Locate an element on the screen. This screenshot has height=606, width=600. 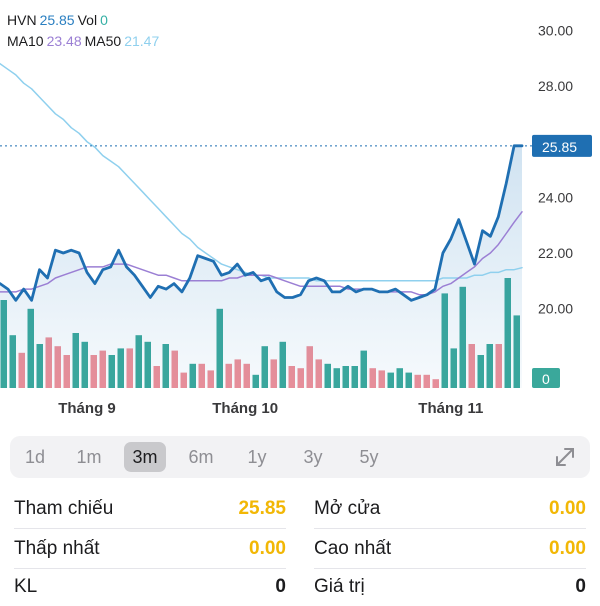
tab-3y: 3y is located at coordinates (313, 457).